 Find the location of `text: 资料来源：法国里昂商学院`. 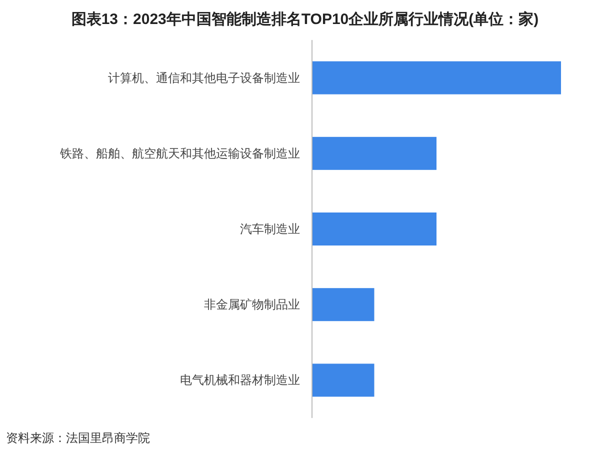

text: 资料来源：法国里昂商学院 is located at coordinates (78, 438).